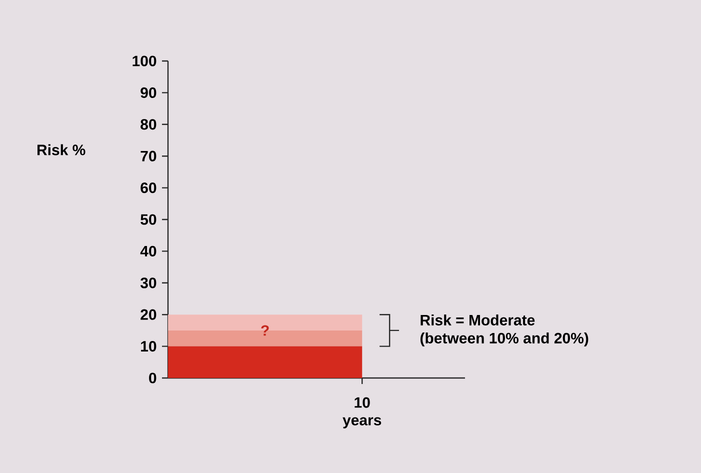 The width and height of the screenshot is (701, 473). What do you see at coordinates (504, 339) in the screenshot?
I see `text: (between 10% and 20%)` at bounding box center [504, 339].